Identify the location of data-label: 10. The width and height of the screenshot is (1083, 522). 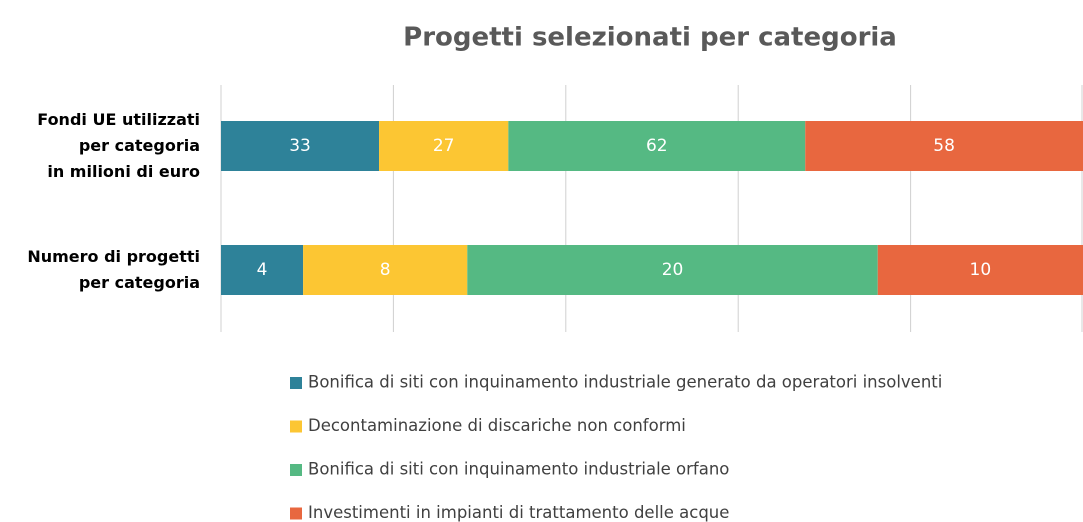
(981, 270).